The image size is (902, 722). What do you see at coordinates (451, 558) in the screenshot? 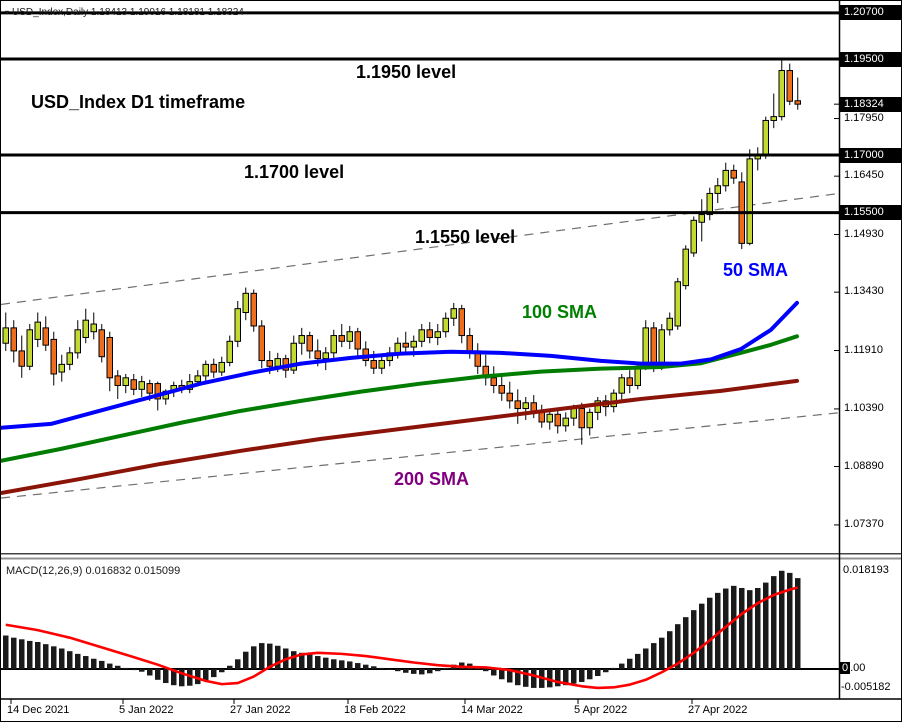
I see `panel-separator` at bounding box center [451, 558].